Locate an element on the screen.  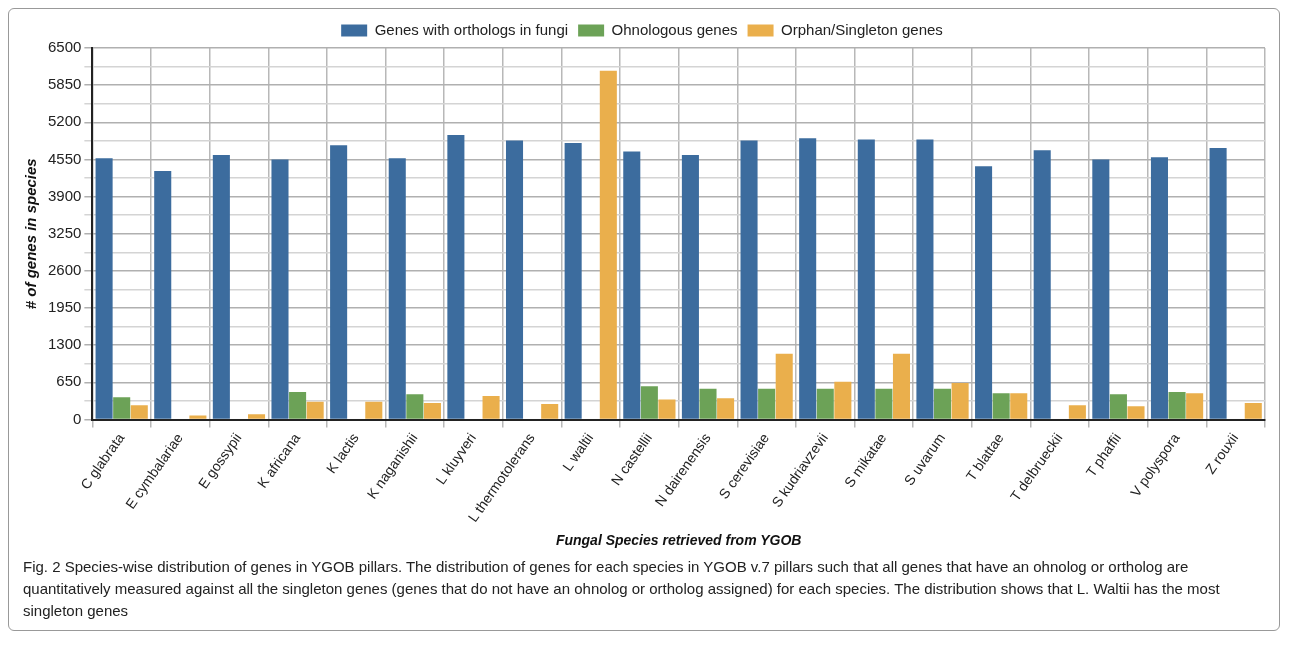
legend-label: Orphan/Singleton genes is located at coordinates (862, 29).